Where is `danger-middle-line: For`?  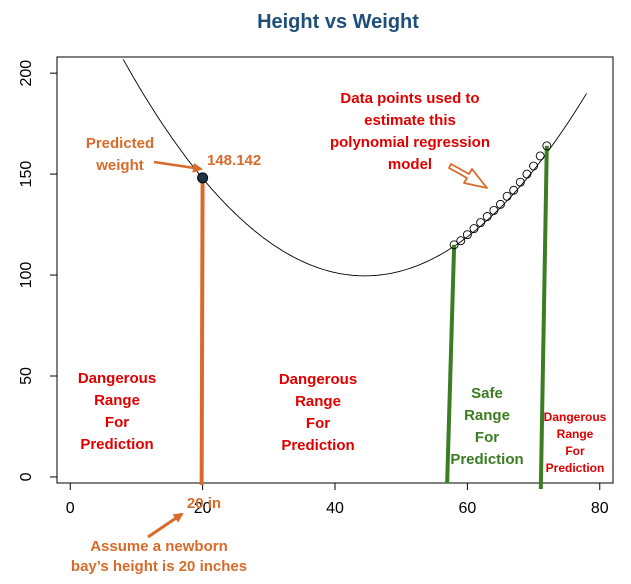 danger-middle-line: For is located at coordinates (318, 423).